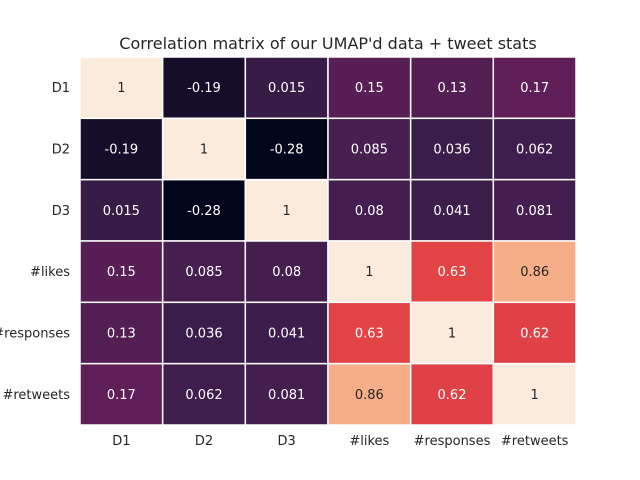  I want to click on heatmap-cell-likes-d2, so click(204, 272).